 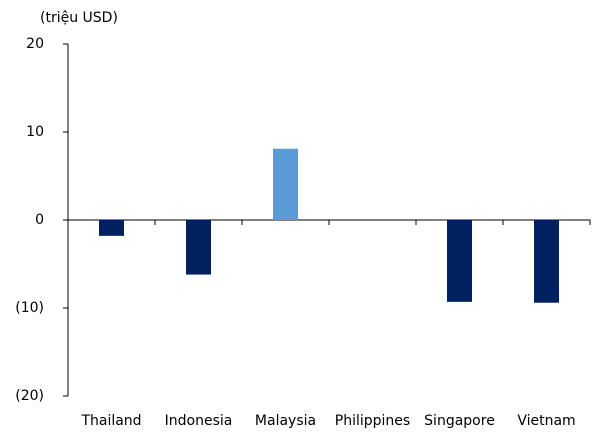 I want to click on y-tick-label: 20, so click(x=35, y=44).